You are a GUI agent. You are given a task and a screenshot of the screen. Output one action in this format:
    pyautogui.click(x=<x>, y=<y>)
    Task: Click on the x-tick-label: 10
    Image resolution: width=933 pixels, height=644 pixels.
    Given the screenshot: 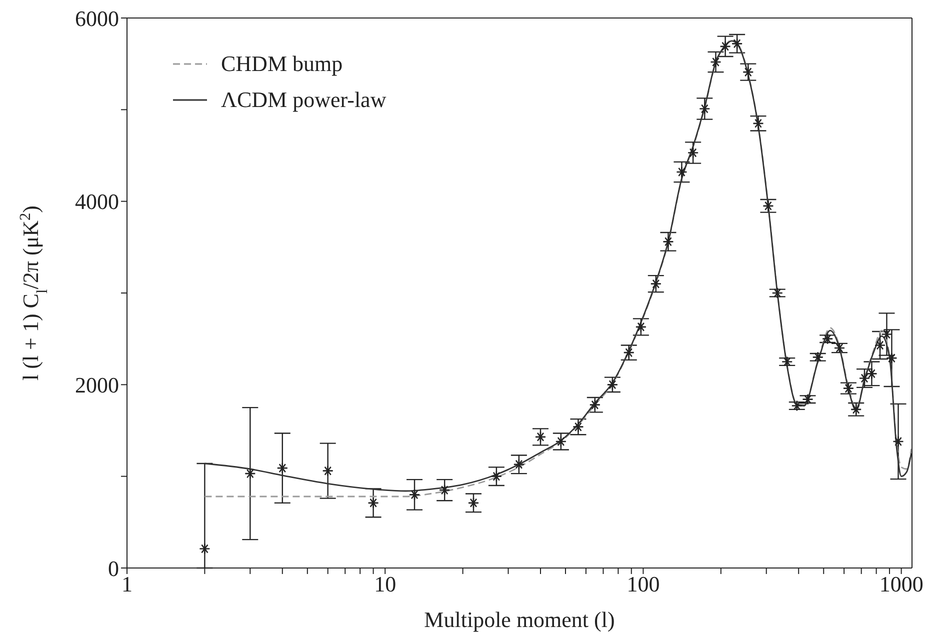 What is the action you would take?
    pyautogui.click(x=385, y=584)
    